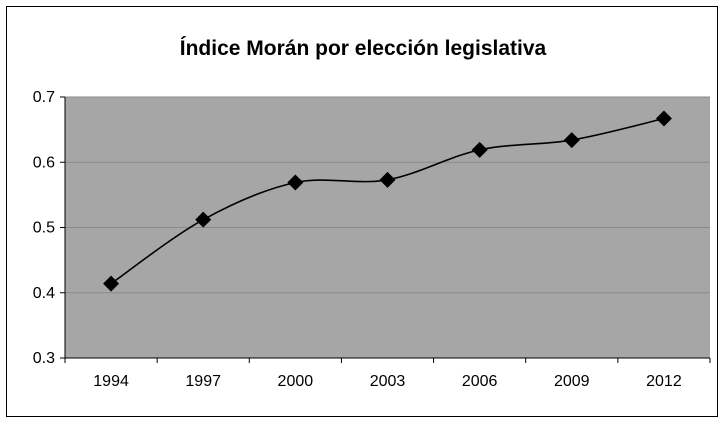 The image size is (725, 425). Describe the element at coordinates (572, 381) in the screenshot. I see `x-tick-label: 2009` at that location.